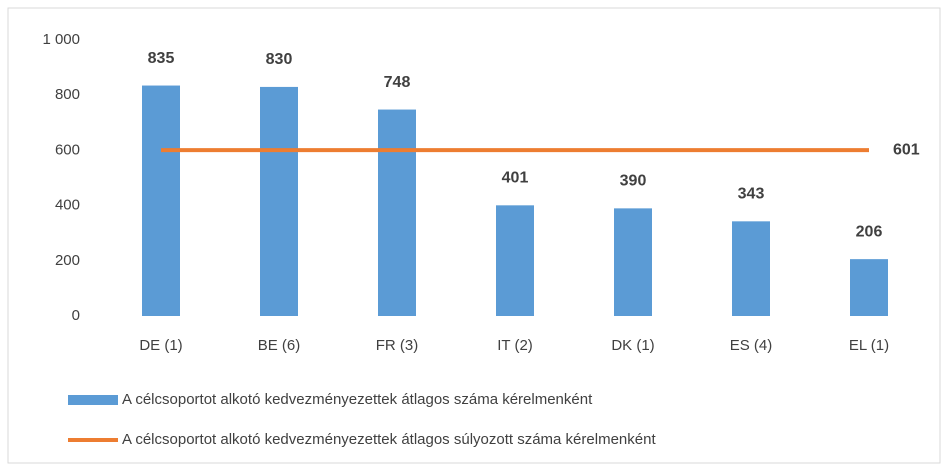 The width and height of the screenshot is (949, 472). What do you see at coordinates (93, 400) in the screenshot?
I see `legend-swatch` at bounding box center [93, 400].